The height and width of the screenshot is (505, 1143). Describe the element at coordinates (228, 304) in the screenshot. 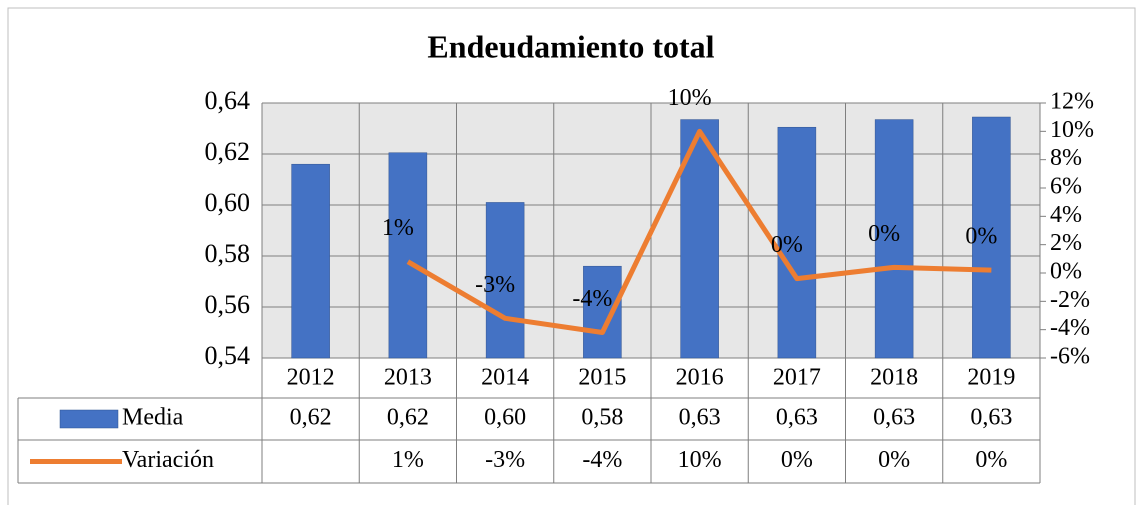

I see `y-tick-label: 0,56` at that location.